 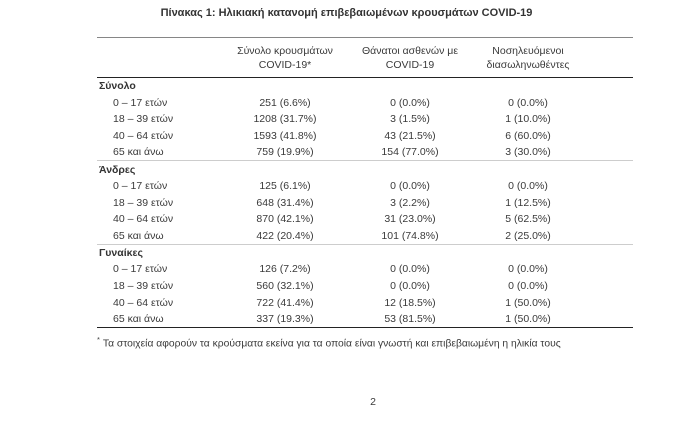 What do you see at coordinates (410, 51) in the screenshot?
I see `column-header-deaths-line1: Θάνατοι ασθενών με` at bounding box center [410, 51].